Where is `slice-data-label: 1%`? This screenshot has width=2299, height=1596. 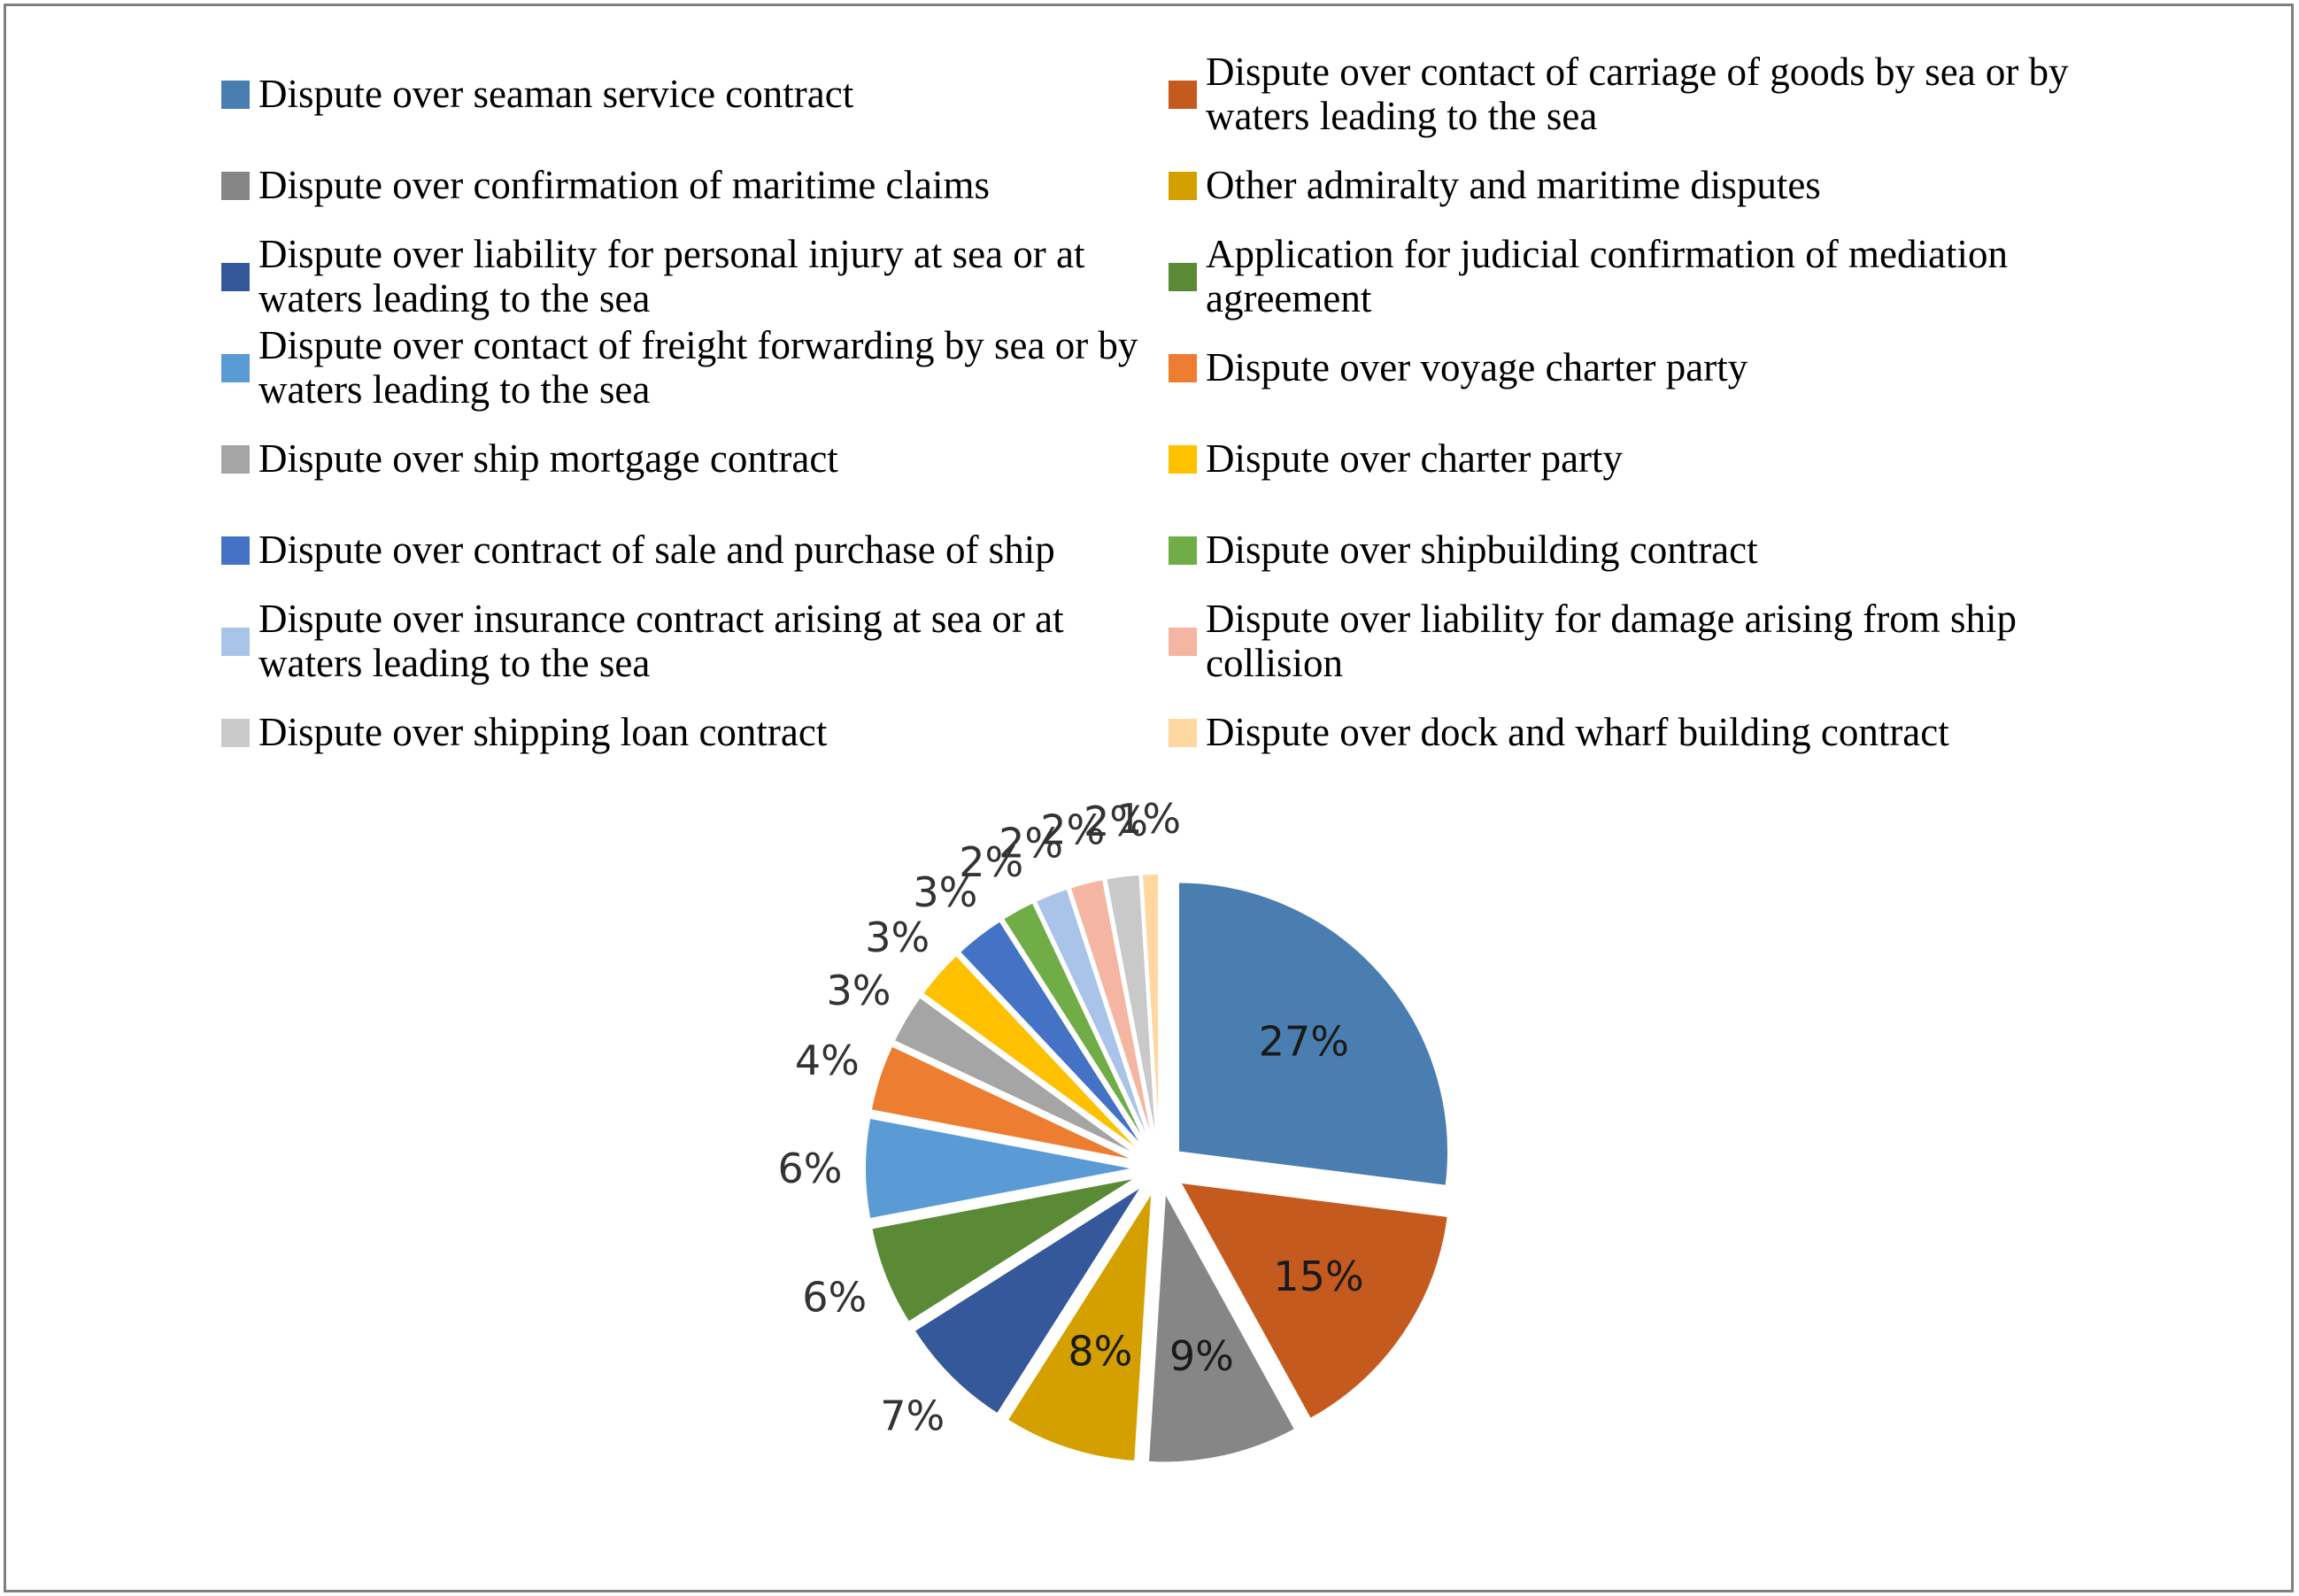 slice-data-label: 1% is located at coordinates (1148, 819).